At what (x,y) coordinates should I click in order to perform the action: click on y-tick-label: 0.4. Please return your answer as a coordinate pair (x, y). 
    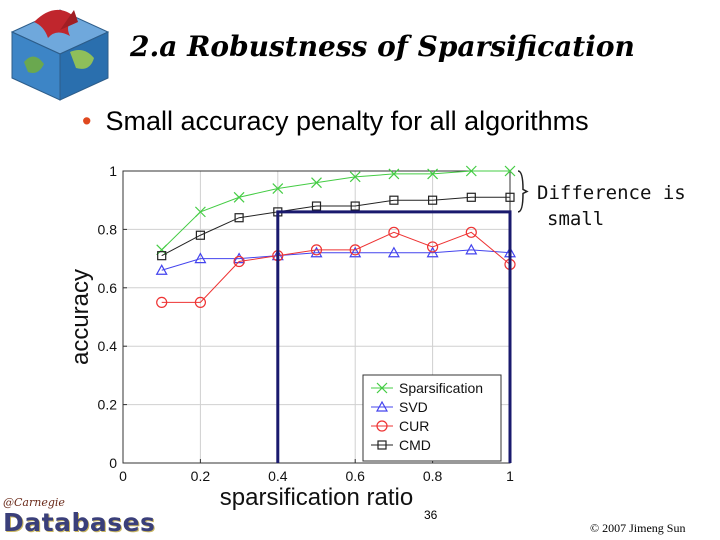
    Looking at the image, I should click on (108, 346).